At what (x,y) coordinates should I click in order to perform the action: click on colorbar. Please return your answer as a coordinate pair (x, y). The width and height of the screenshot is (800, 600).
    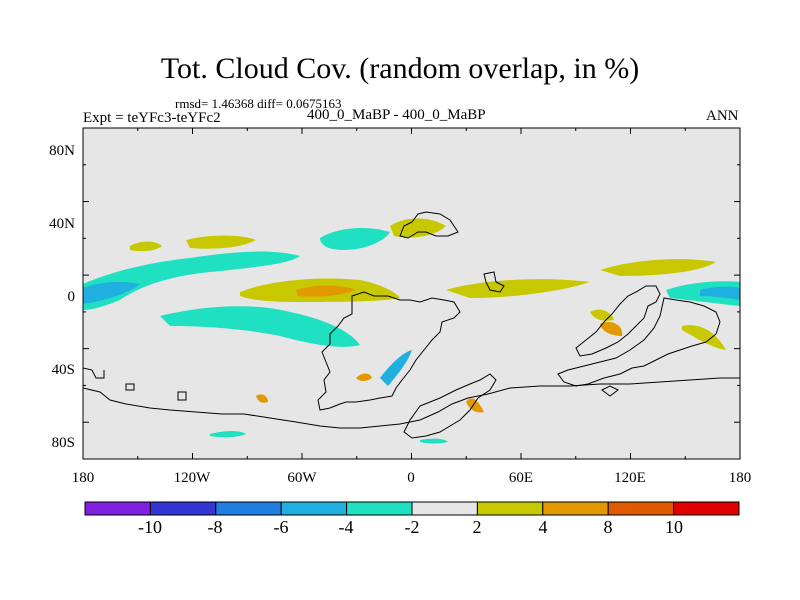
    Looking at the image, I should click on (412, 508).